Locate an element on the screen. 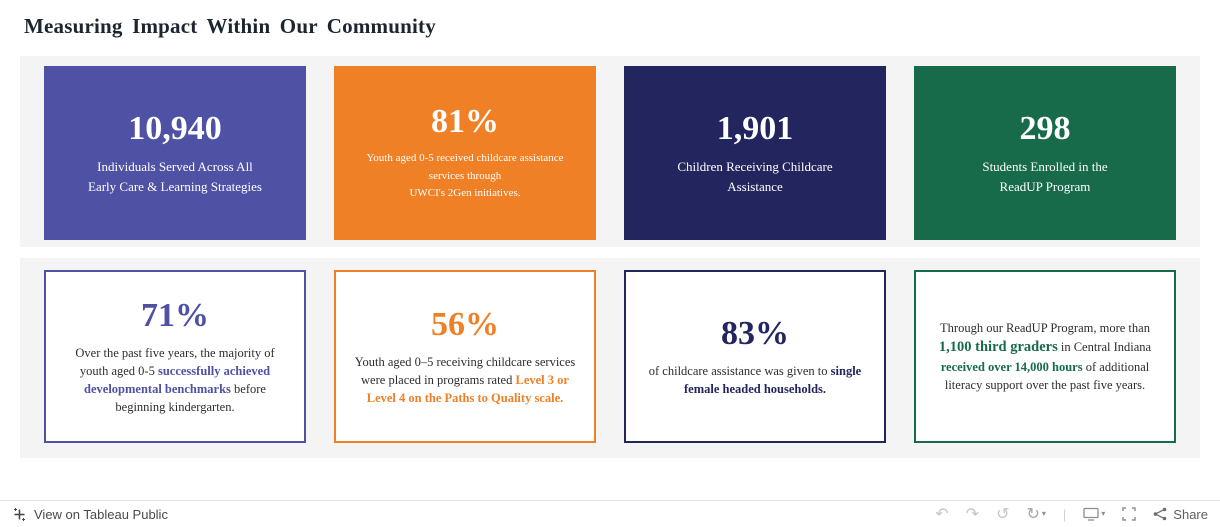 Image resolution: width=1220 pixels, height=527 pixels. tableau-logo-icon is located at coordinates (19, 514).